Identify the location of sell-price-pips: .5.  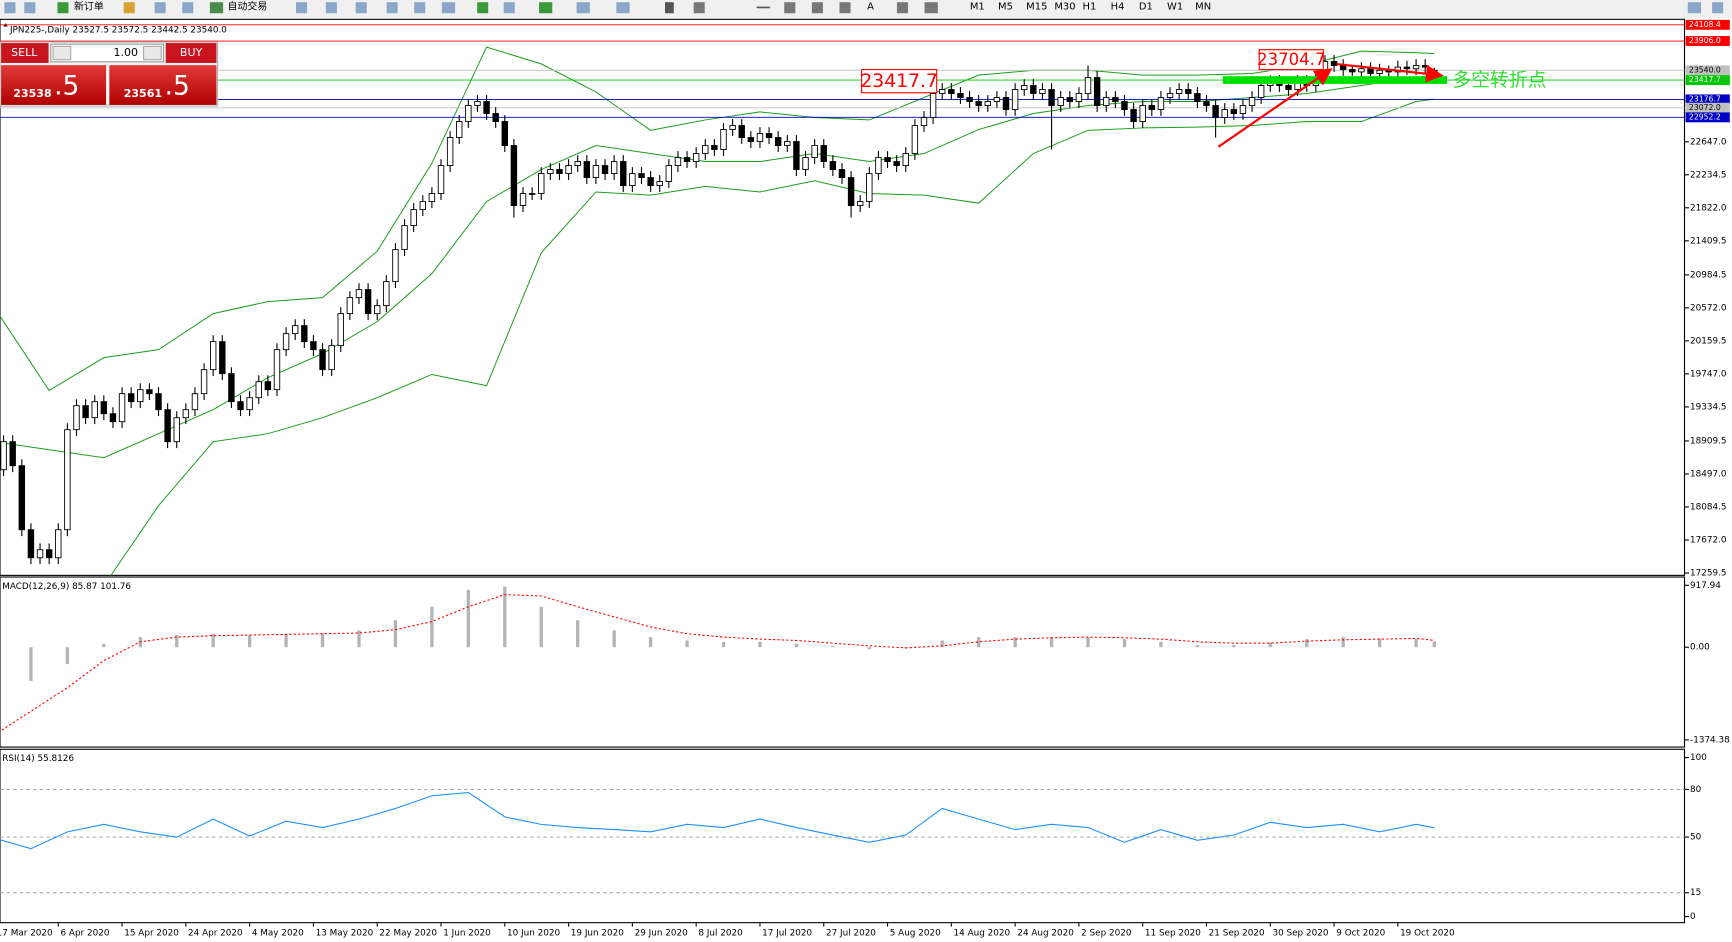
(66, 86).